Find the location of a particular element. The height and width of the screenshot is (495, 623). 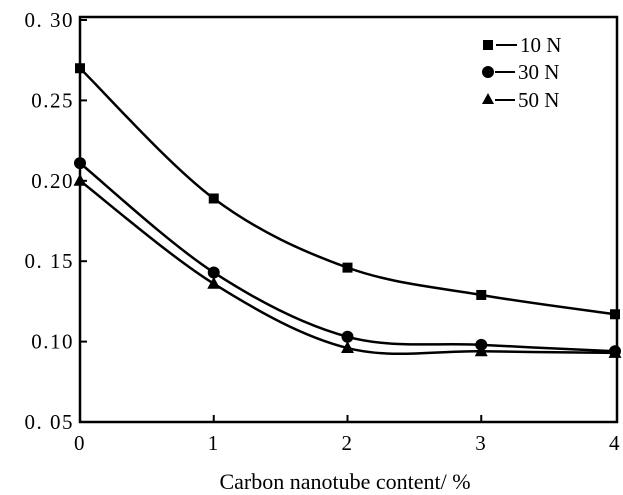

legend-marker-square is located at coordinates (488, 45).